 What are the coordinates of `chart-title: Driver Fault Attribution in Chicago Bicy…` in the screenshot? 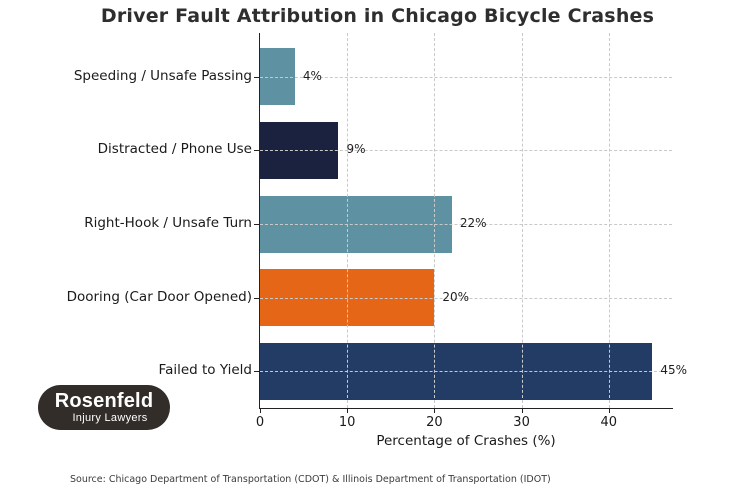 It's located at (377, 16).